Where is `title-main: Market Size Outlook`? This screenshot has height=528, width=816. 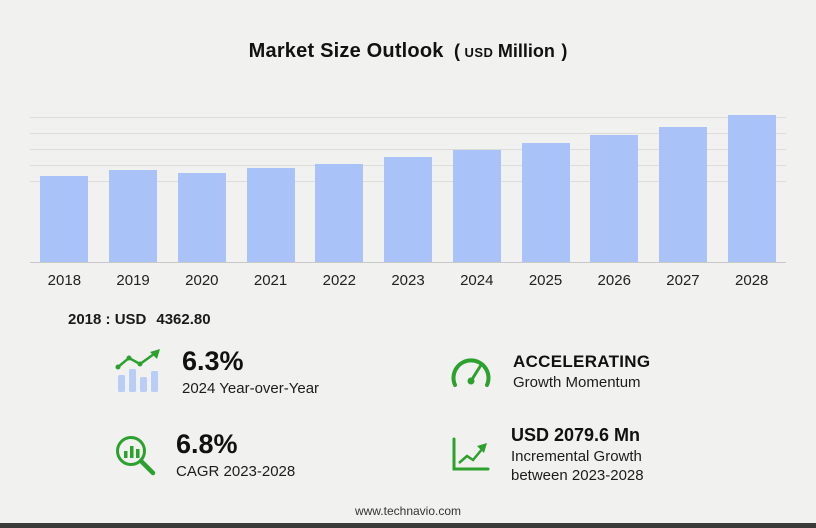 title-main: Market Size Outlook is located at coordinates (346, 51).